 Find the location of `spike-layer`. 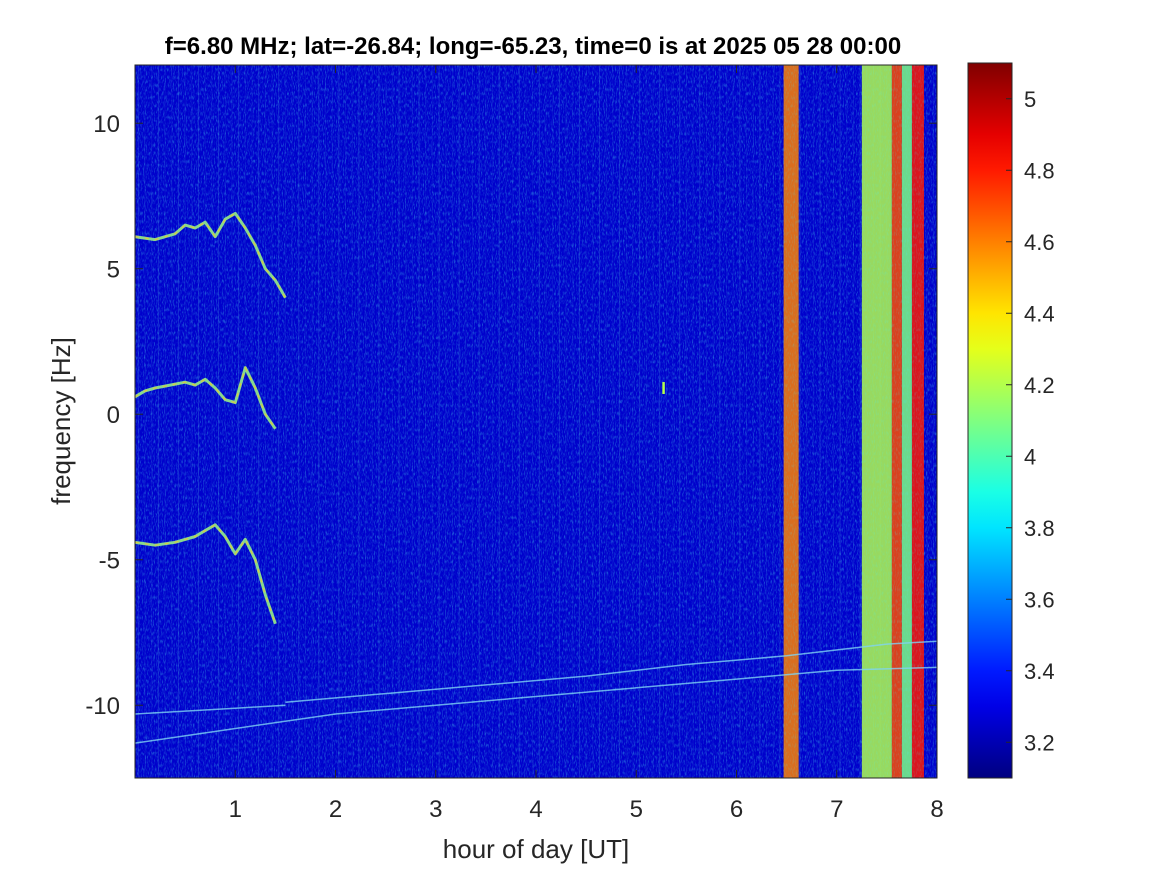

spike-layer is located at coordinates (663, 388).